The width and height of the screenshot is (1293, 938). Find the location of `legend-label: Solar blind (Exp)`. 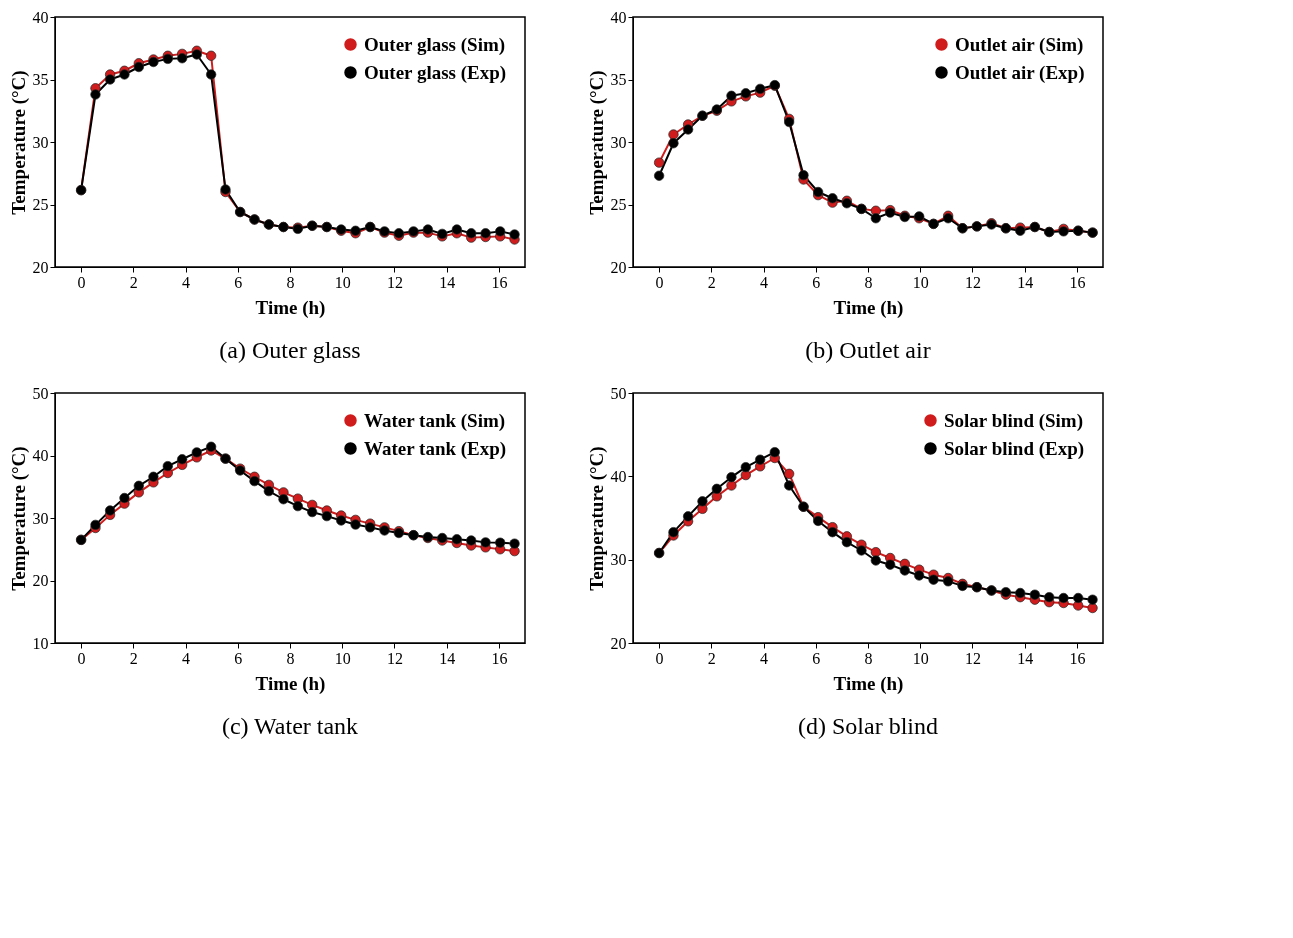

legend-label: Solar blind (Exp) is located at coordinates (1014, 448).